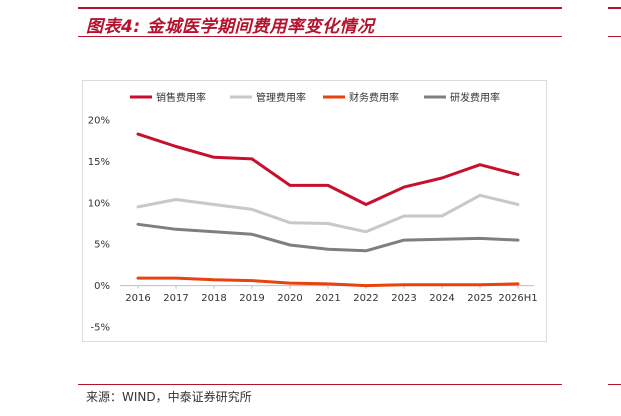  Describe the element at coordinates (100, 328) in the screenshot. I see `y-tick-label: -5%` at that location.